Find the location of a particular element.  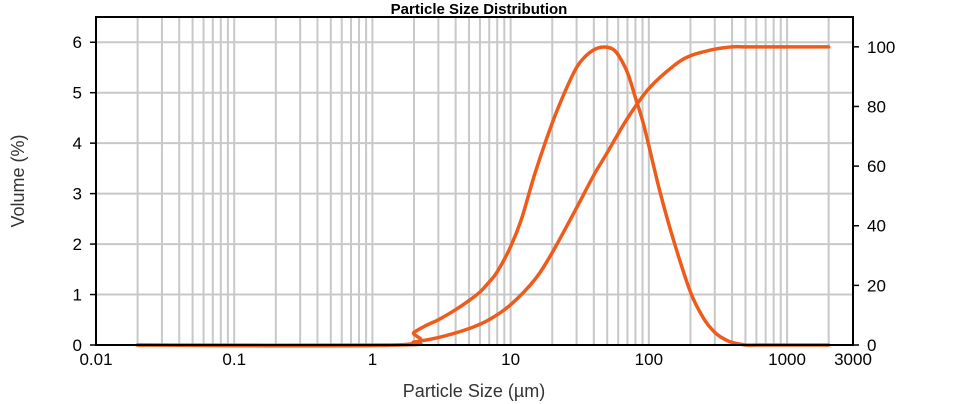

y2-tick-label: 80 is located at coordinates (876, 106).